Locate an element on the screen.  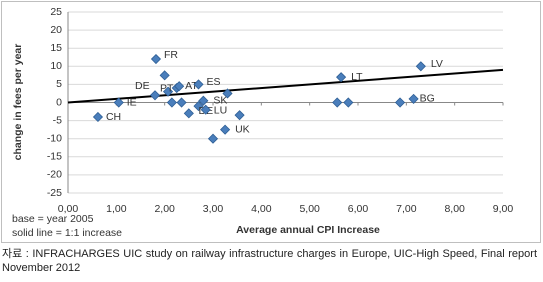
y-tick-label: -20 is located at coordinates (54, 175).